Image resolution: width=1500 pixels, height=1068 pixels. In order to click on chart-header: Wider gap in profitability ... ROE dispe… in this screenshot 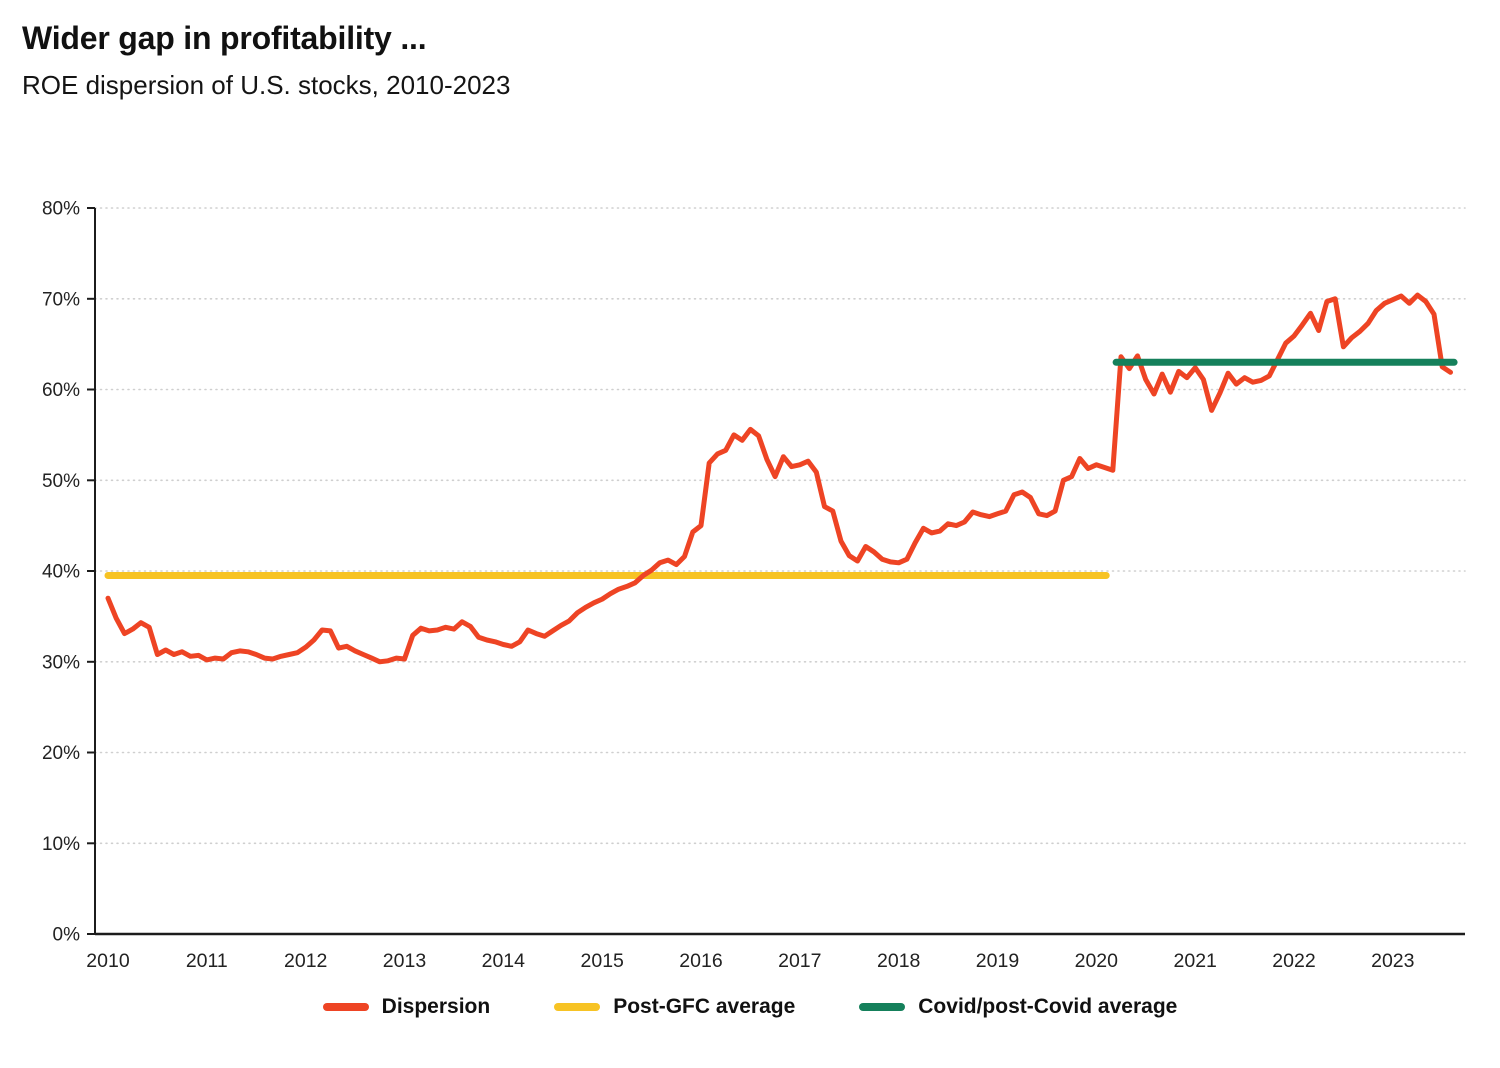, I will do `click(750, 50)`.